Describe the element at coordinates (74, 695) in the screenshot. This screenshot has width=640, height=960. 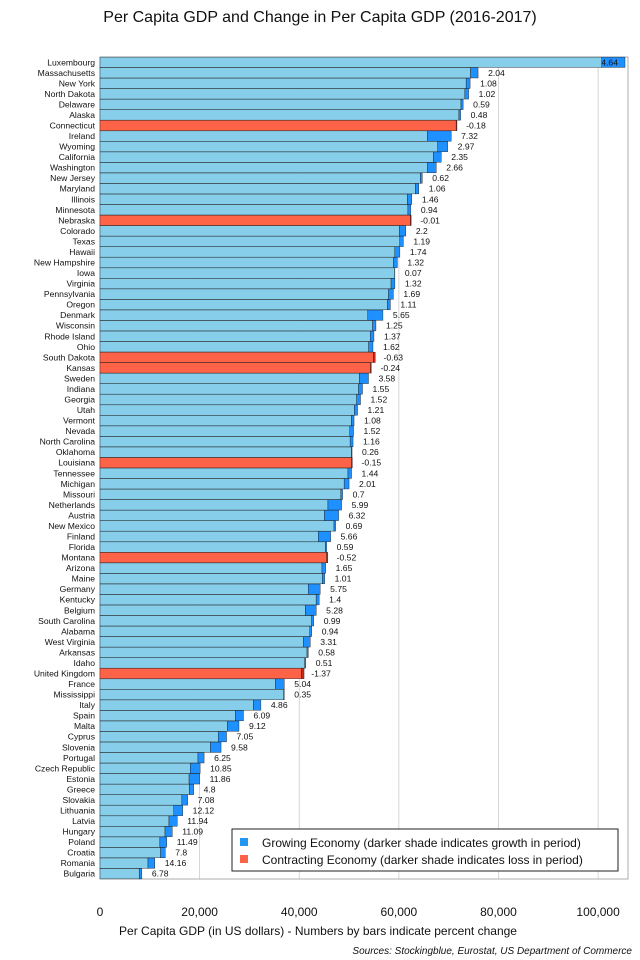
I see `category-label: Mississippi` at that location.